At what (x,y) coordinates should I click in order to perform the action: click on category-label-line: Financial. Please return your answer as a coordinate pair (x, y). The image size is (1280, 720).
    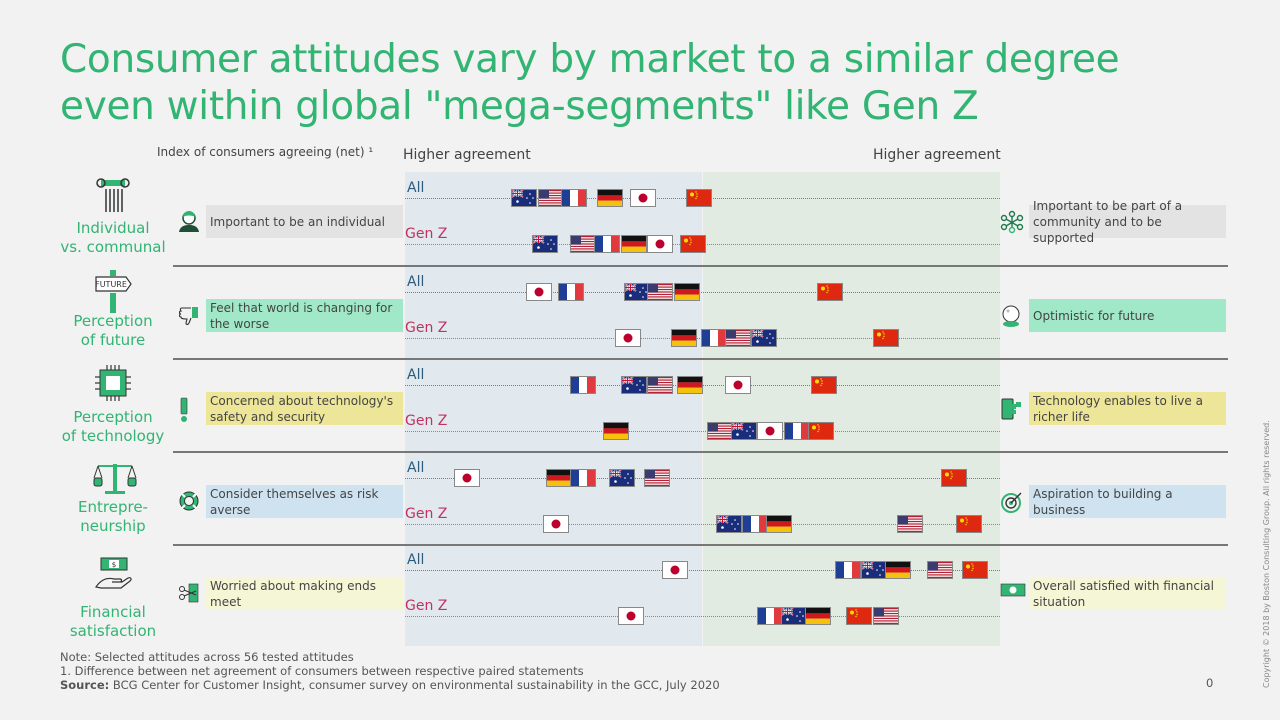
    Looking at the image, I should click on (113, 612).